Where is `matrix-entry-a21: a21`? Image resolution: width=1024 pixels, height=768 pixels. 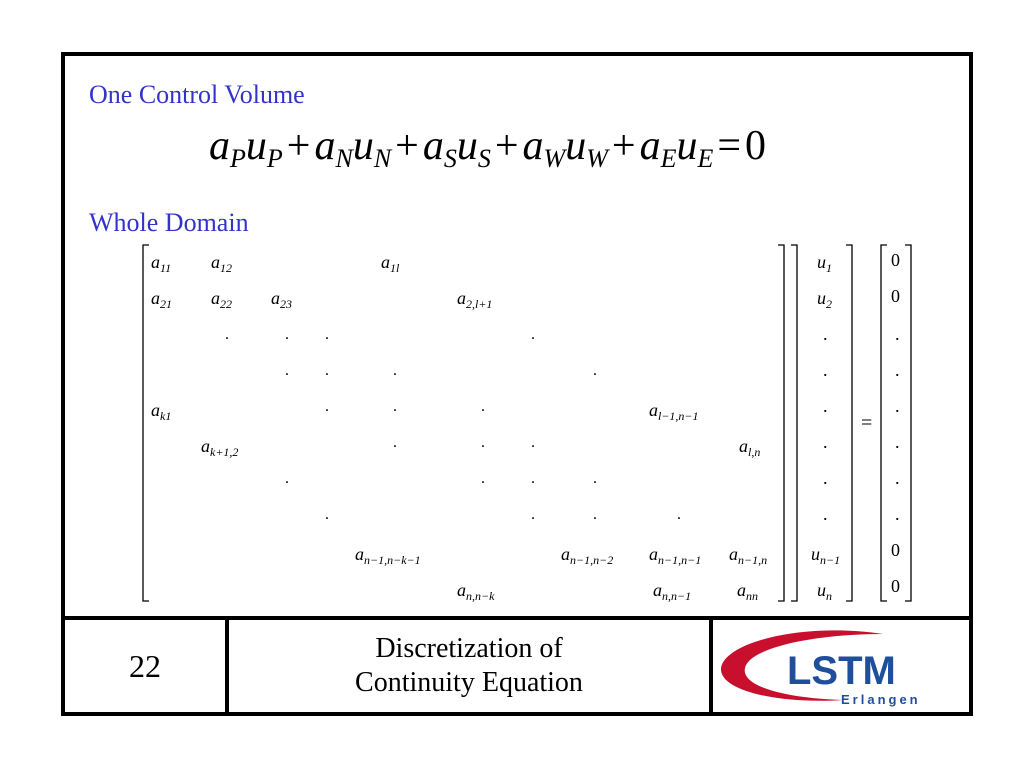 matrix-entry-a21: a21 is located at coordinates (161, 299).